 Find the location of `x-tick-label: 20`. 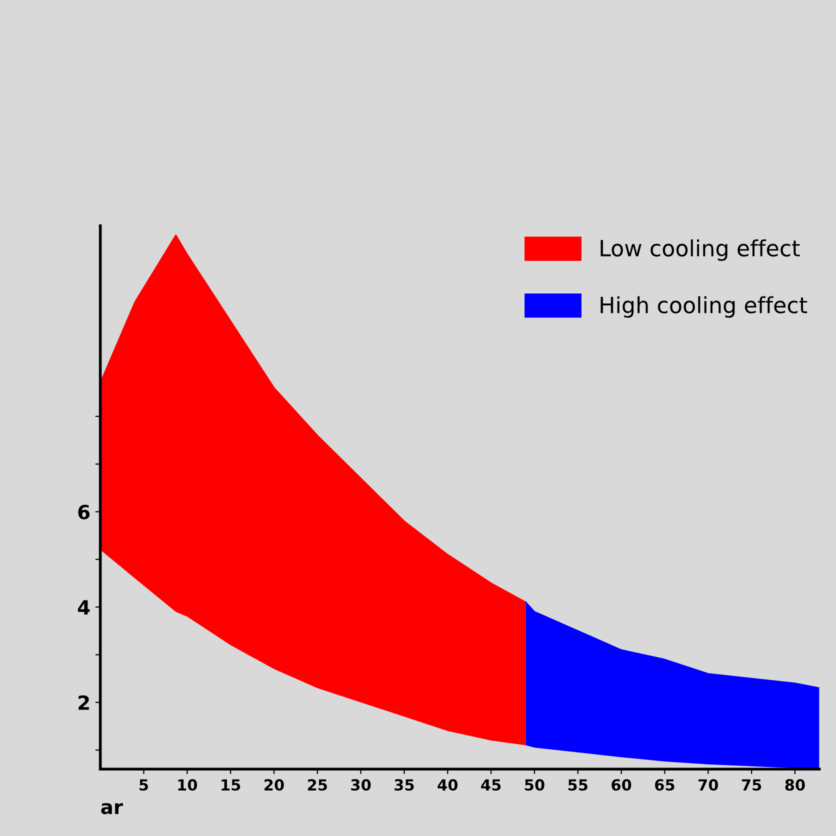

x-tick-label: 20 is located at coordinates (274, 785).